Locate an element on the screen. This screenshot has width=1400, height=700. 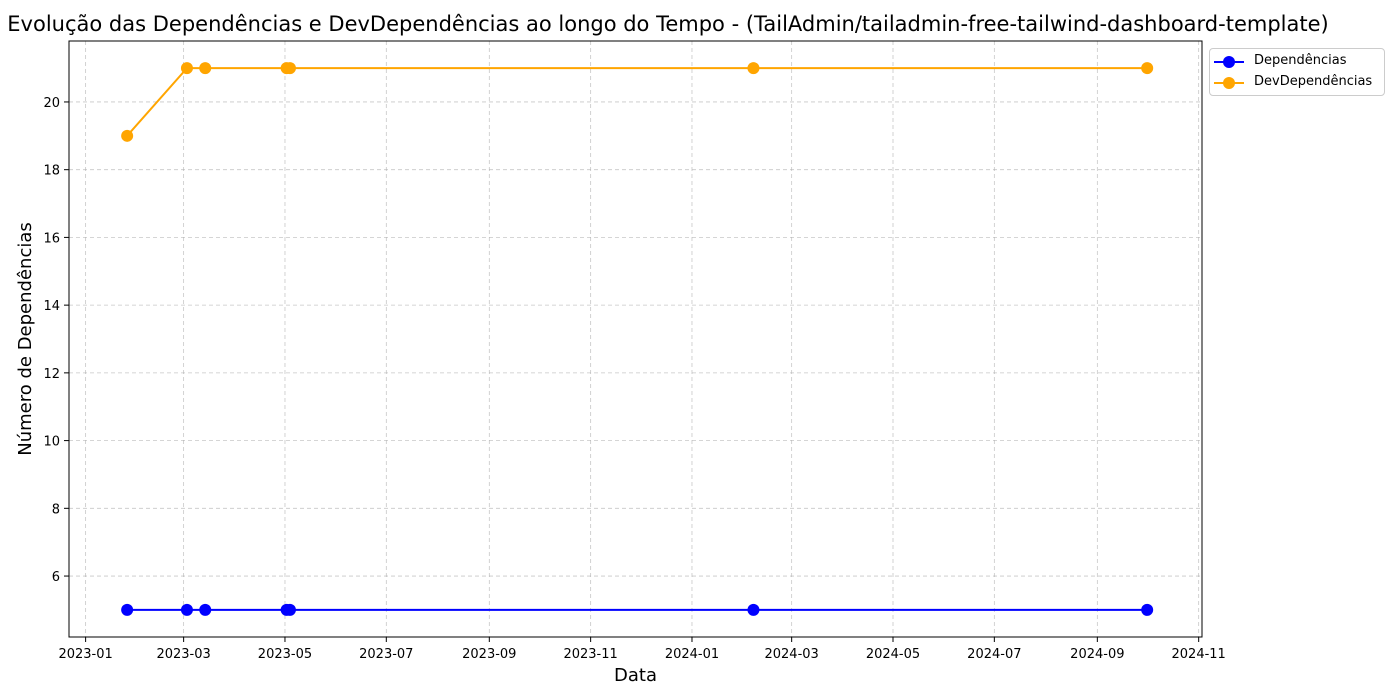
y-tick-label: 14 is located at coordinates (51, 306).